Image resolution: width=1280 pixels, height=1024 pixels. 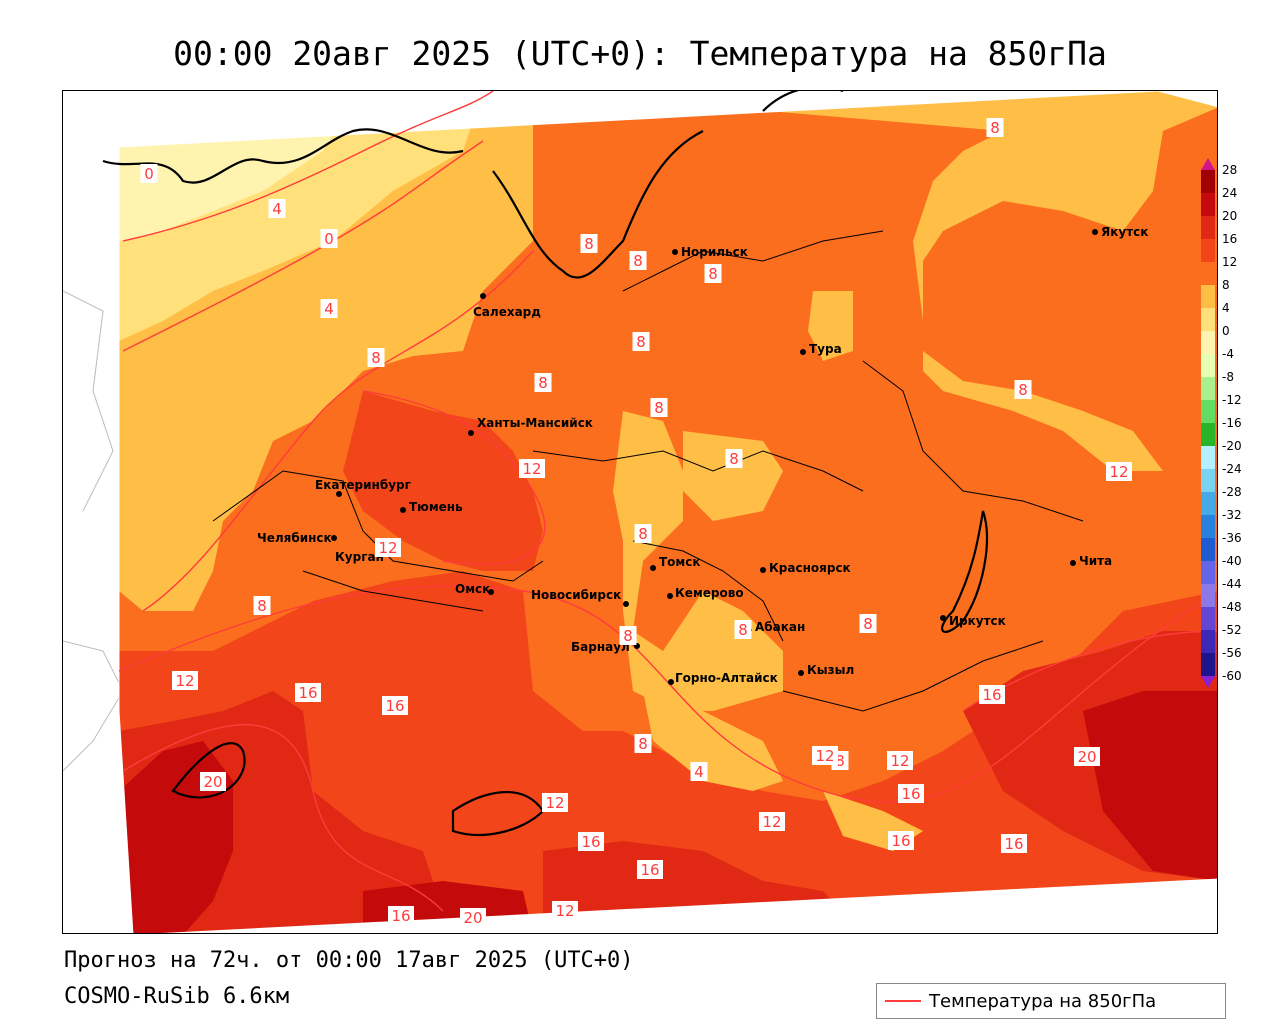 I want to click on city-label: Ханты-Мансийск, so click(x=535, y=423).